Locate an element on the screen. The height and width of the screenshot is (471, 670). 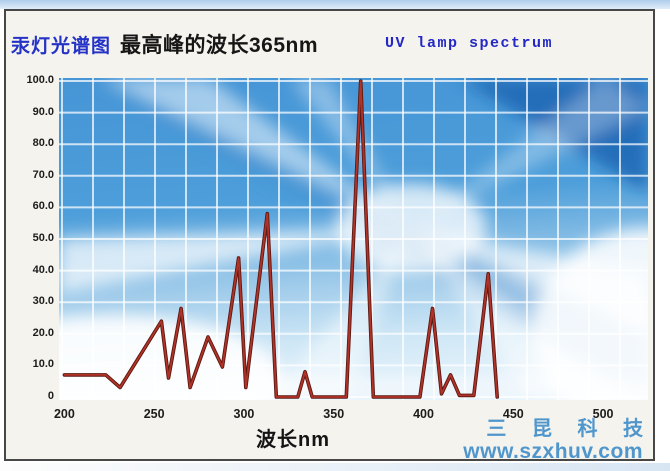
y-tick-label: 30.0 is located at coordinates (43, 301).